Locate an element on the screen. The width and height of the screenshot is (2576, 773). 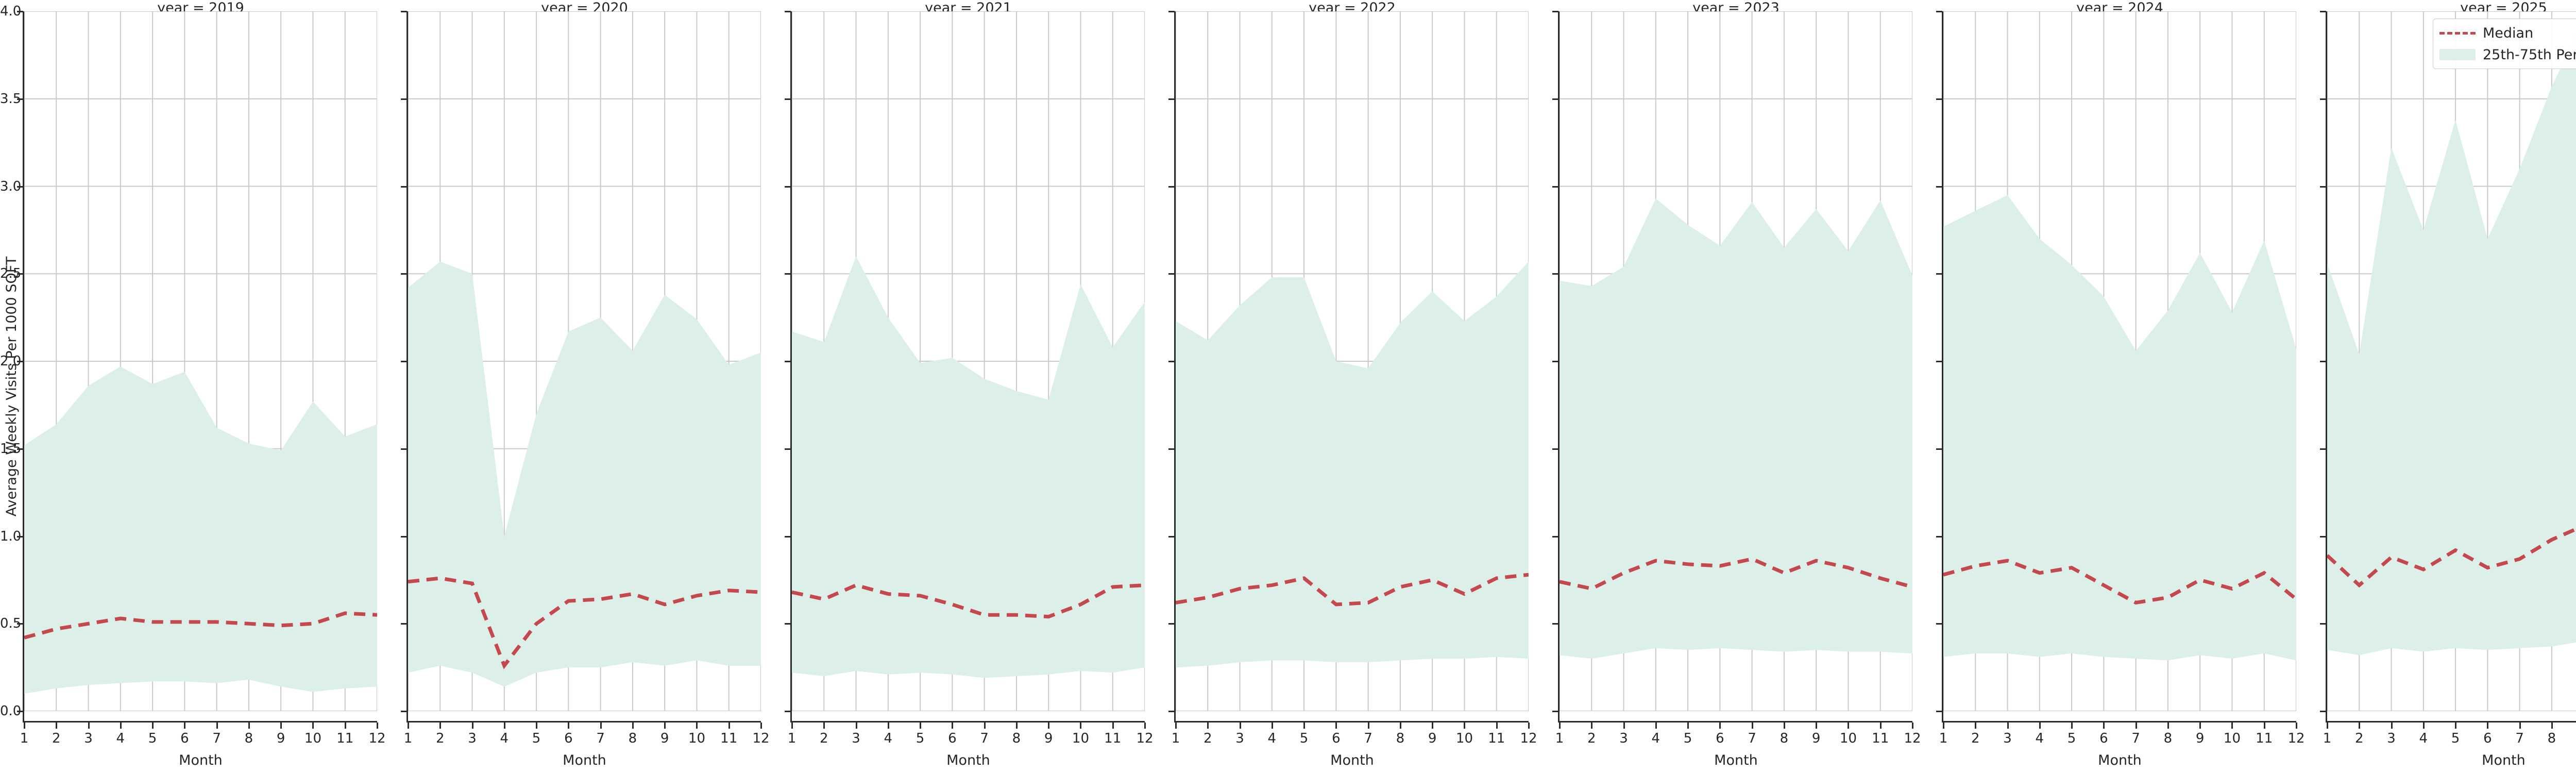
plot-canvas-2020 is located at coordinates (584, 361).